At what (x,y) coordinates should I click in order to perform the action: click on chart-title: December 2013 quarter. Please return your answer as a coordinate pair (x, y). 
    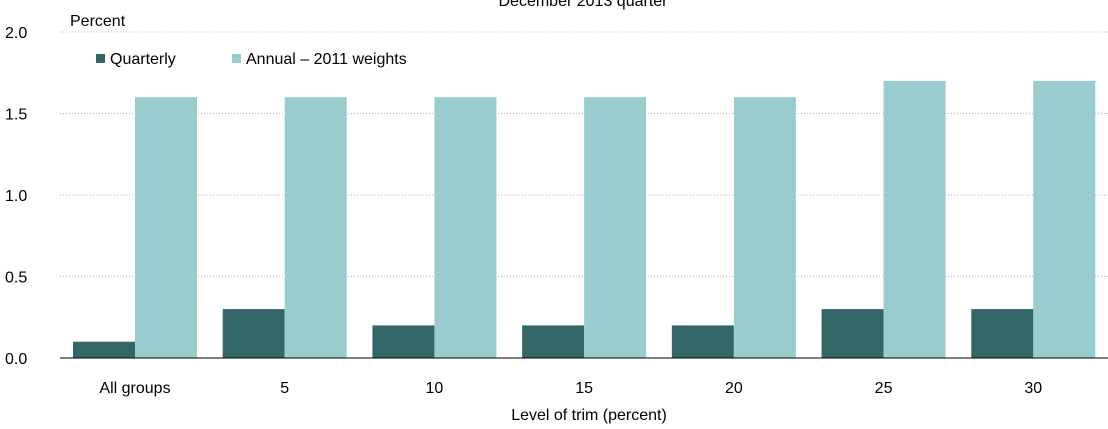
    Looking at the image, I should click on (584, 5).